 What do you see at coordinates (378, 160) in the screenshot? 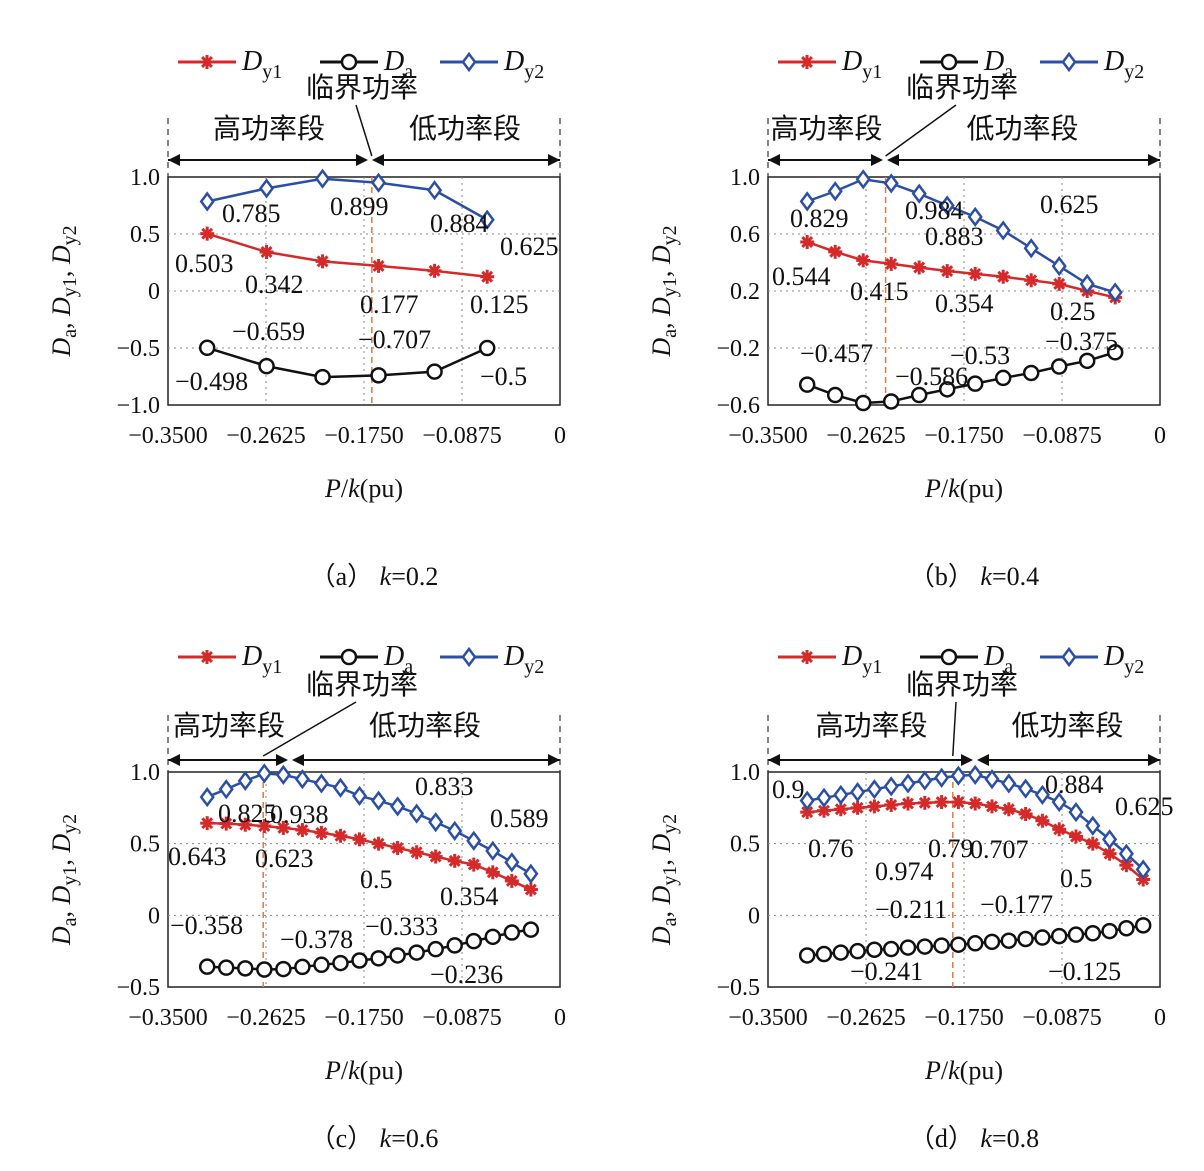
I see `arrowhead-low-left` at bounding box center [378, 160].